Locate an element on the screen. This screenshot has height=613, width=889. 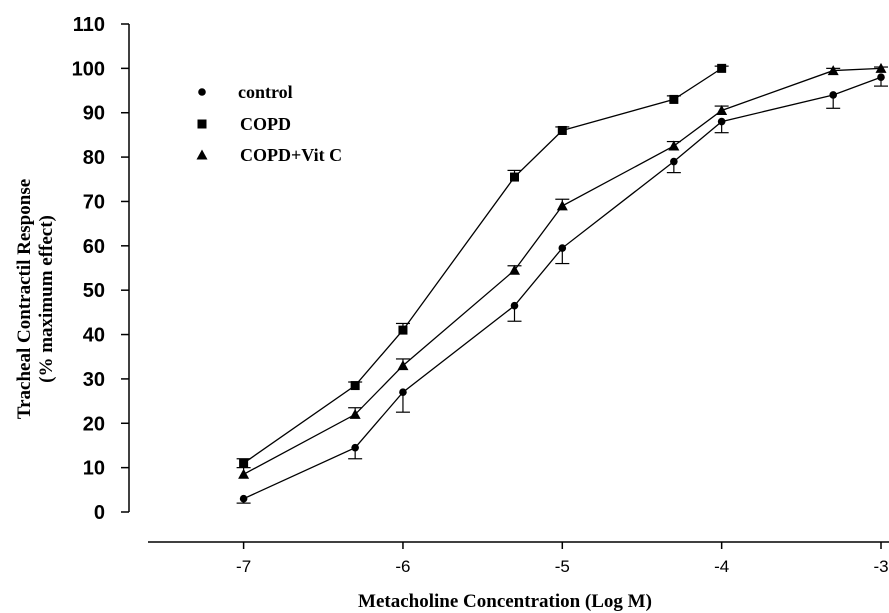
y-tick-label: 110 is located at coordinates (89, 25).